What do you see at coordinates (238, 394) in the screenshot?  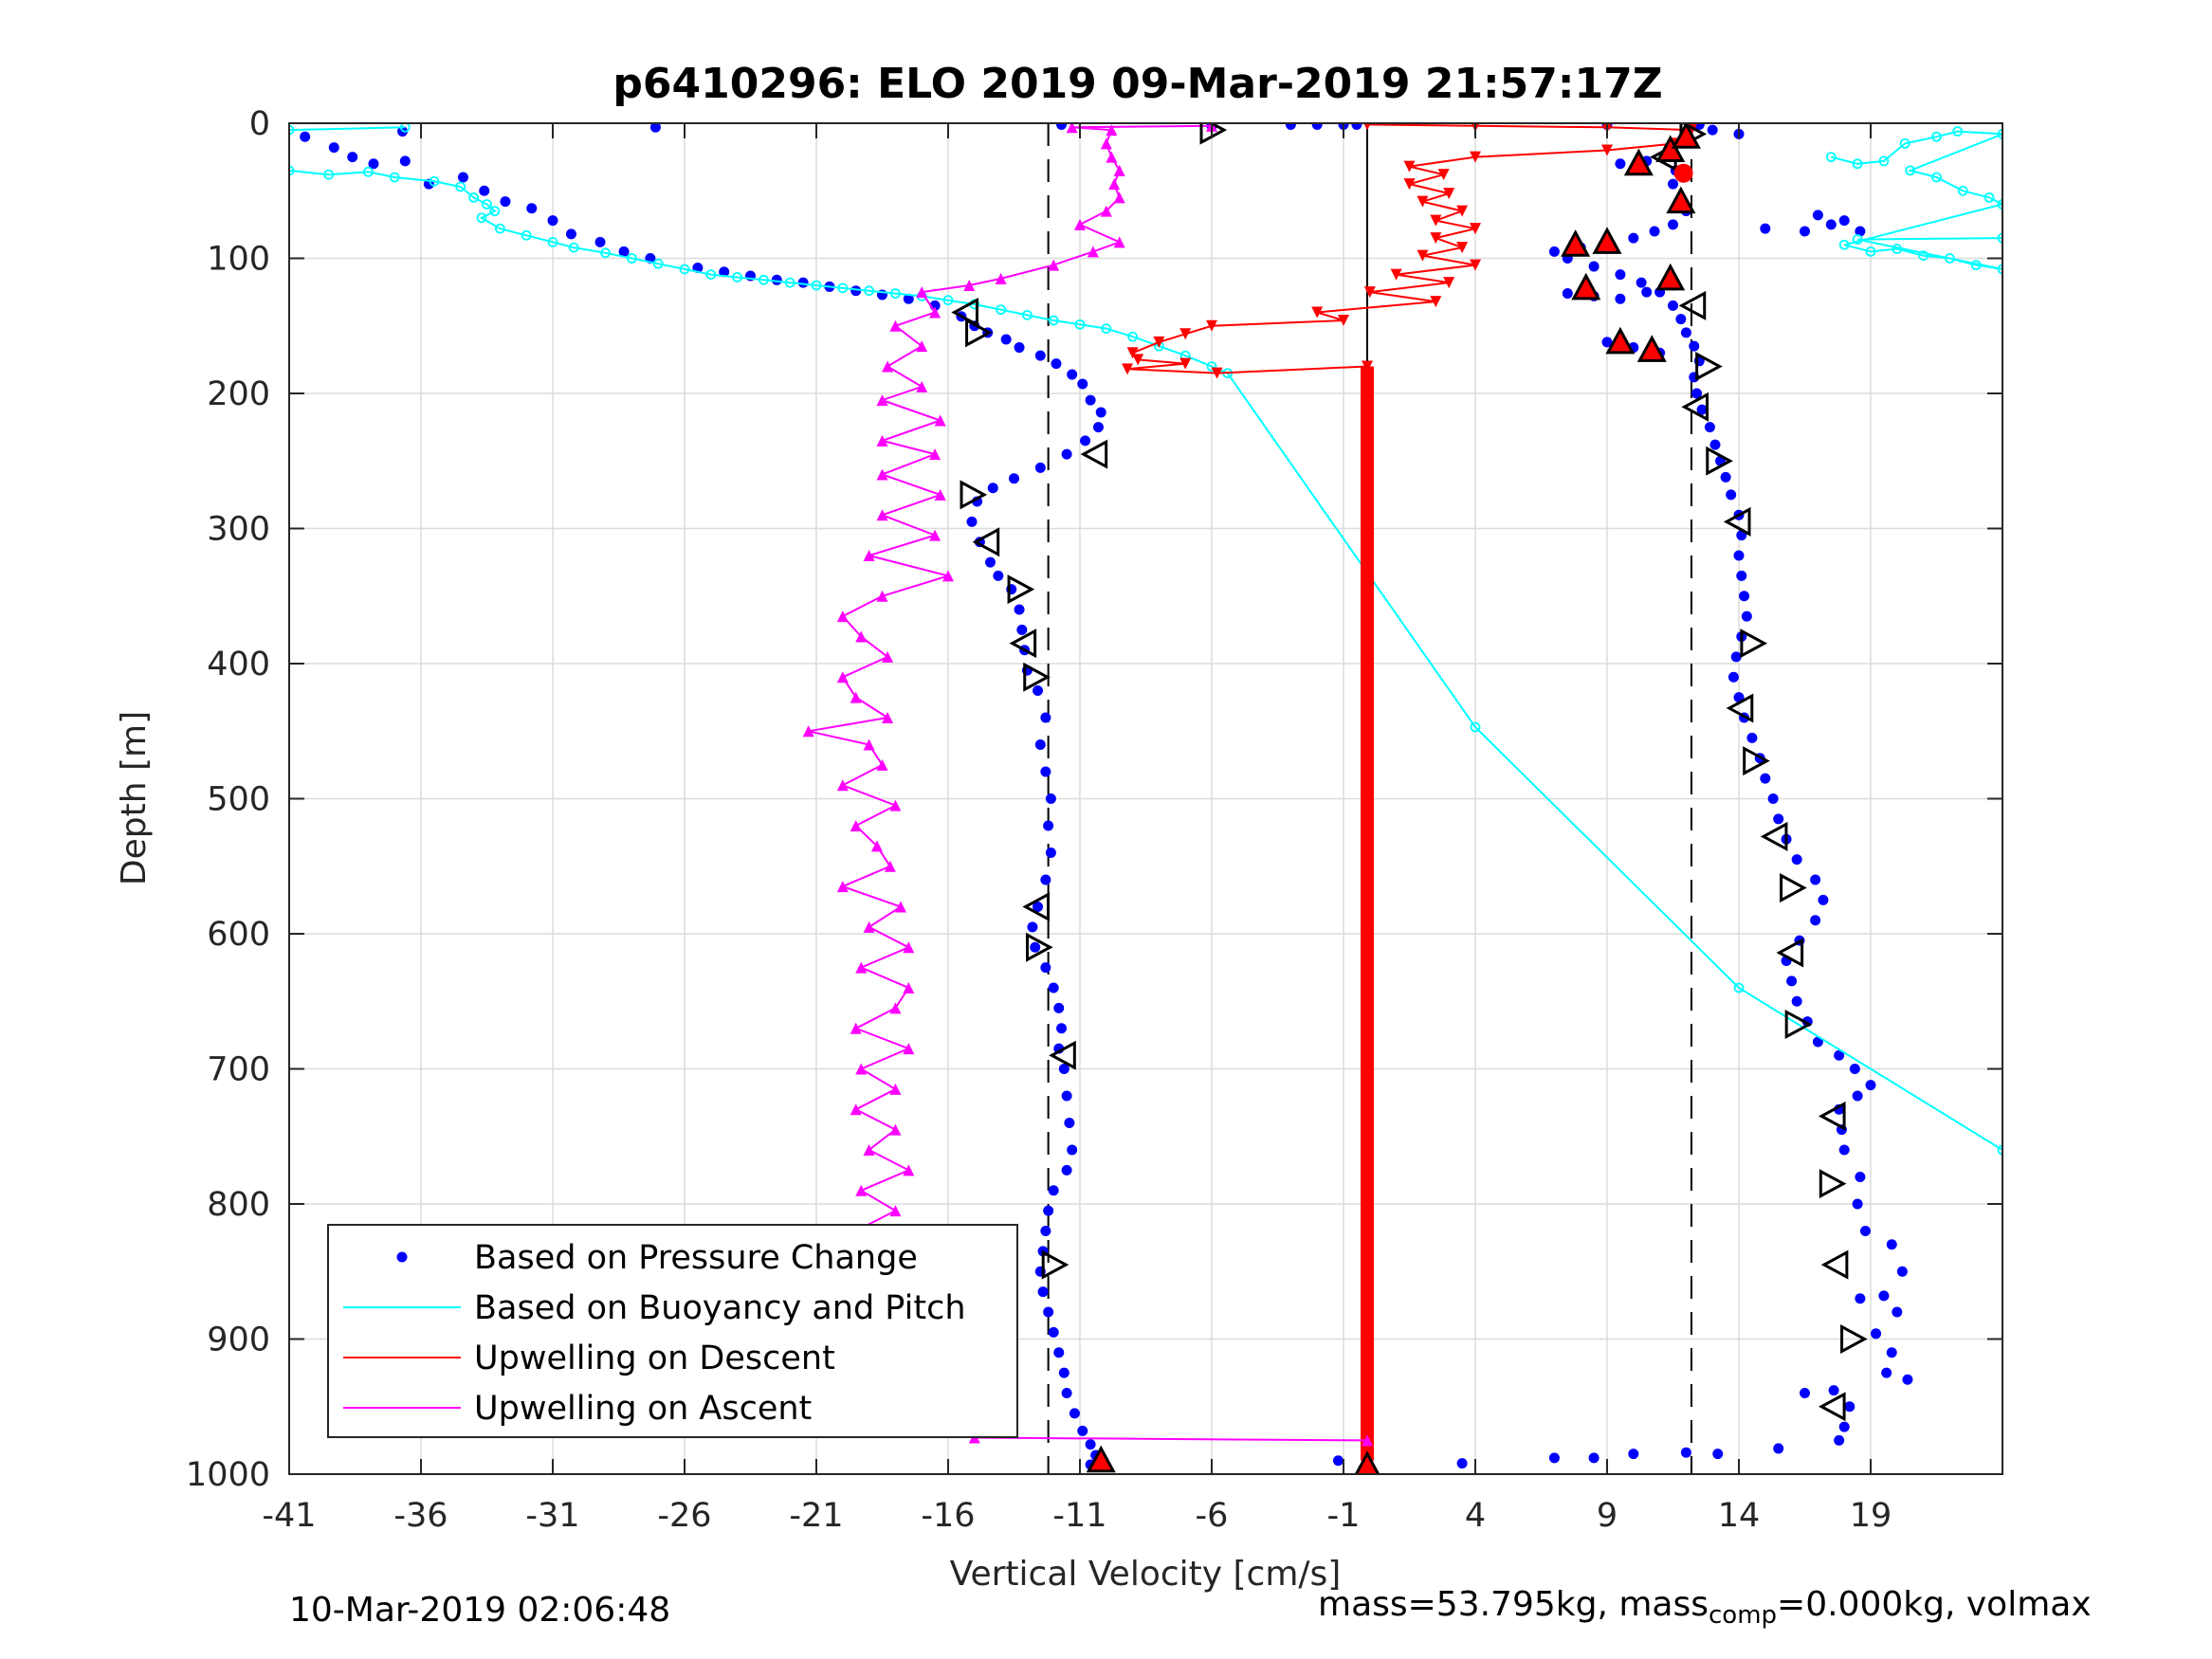 I see `y-tick-label: 200` at bounding box center [238, 394].